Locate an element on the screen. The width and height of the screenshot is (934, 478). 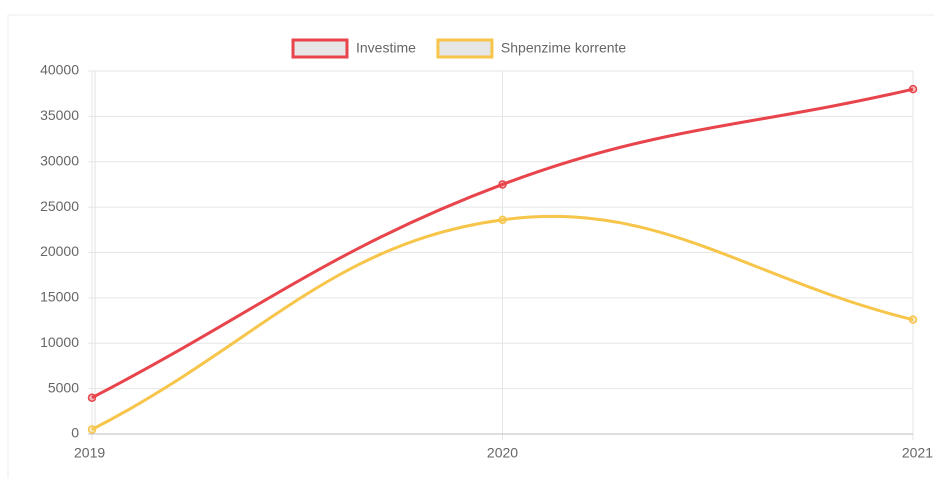
y-tick-label: 0 is located at coordinates (75, 433).